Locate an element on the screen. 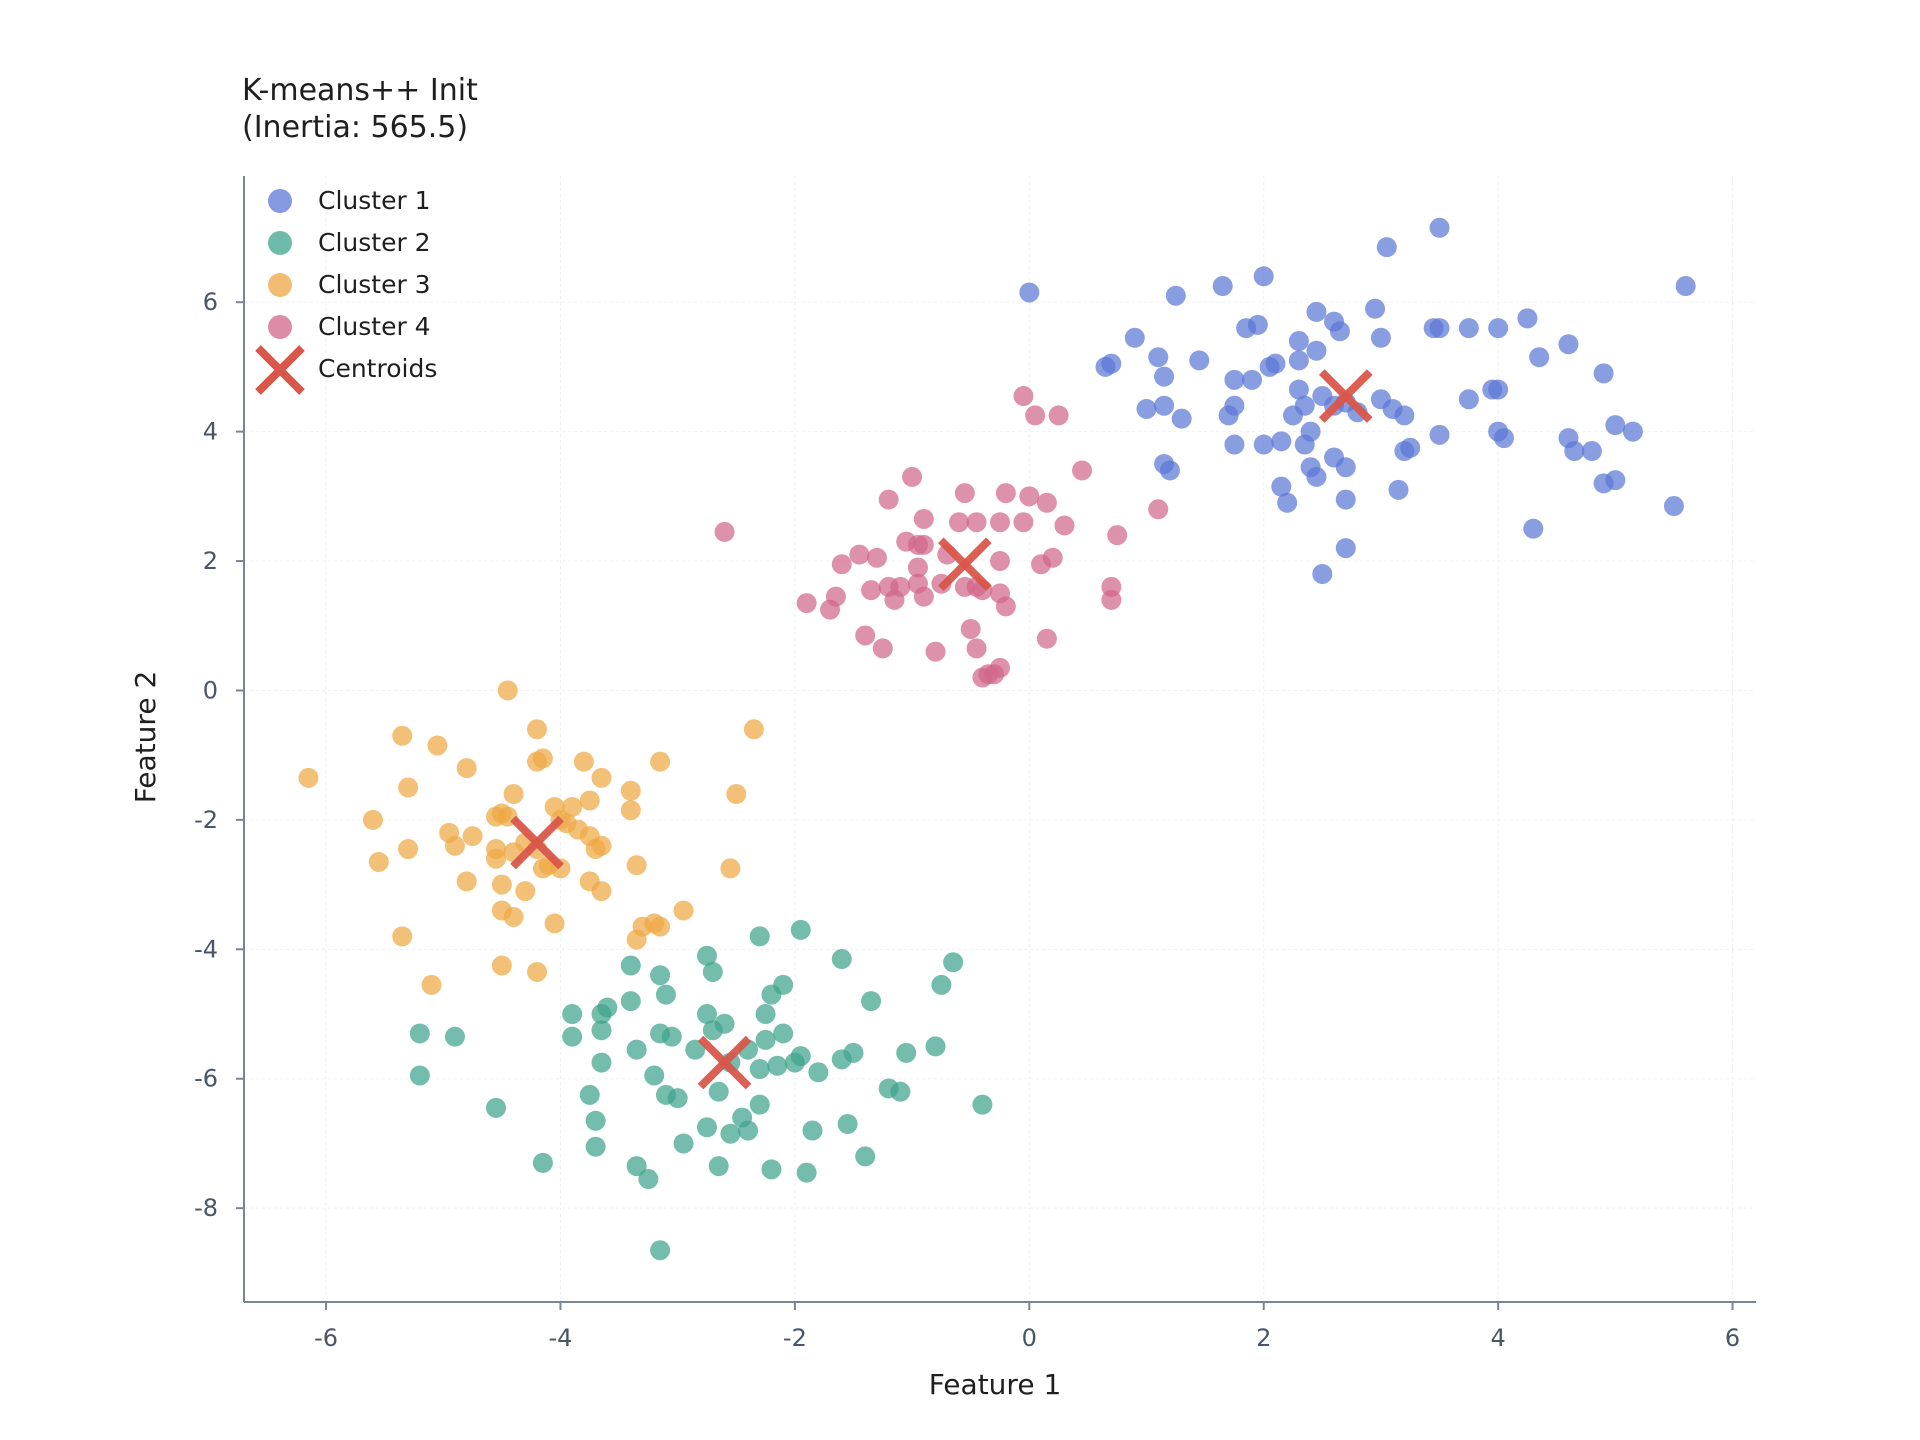  y-tick-label: -2 is located at coordinates (206, 820).